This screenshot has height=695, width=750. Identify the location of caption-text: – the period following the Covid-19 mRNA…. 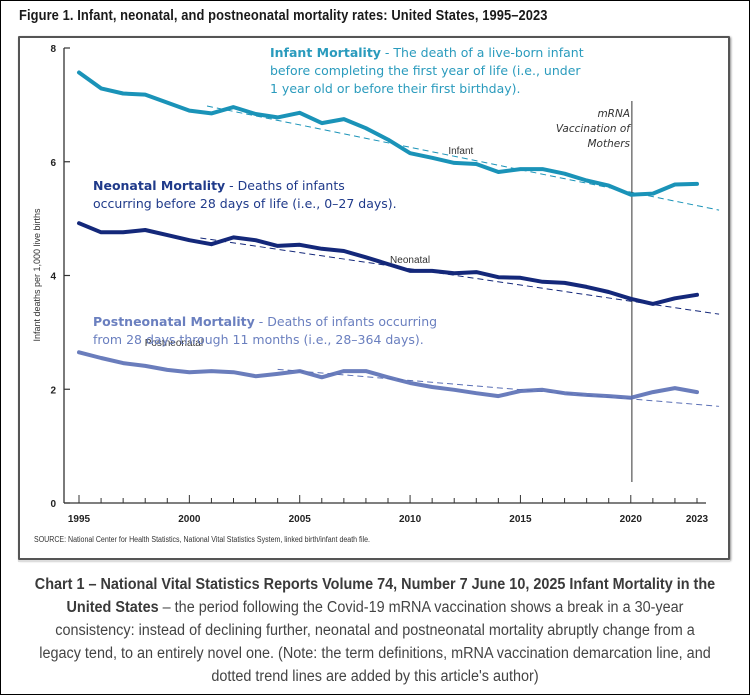
(375, 642).